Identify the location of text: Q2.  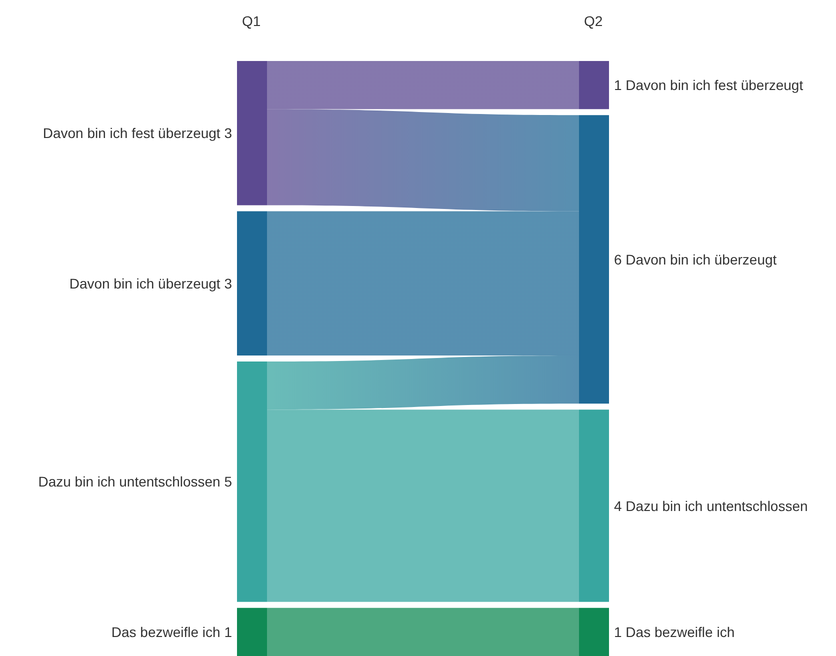
(593, 21).